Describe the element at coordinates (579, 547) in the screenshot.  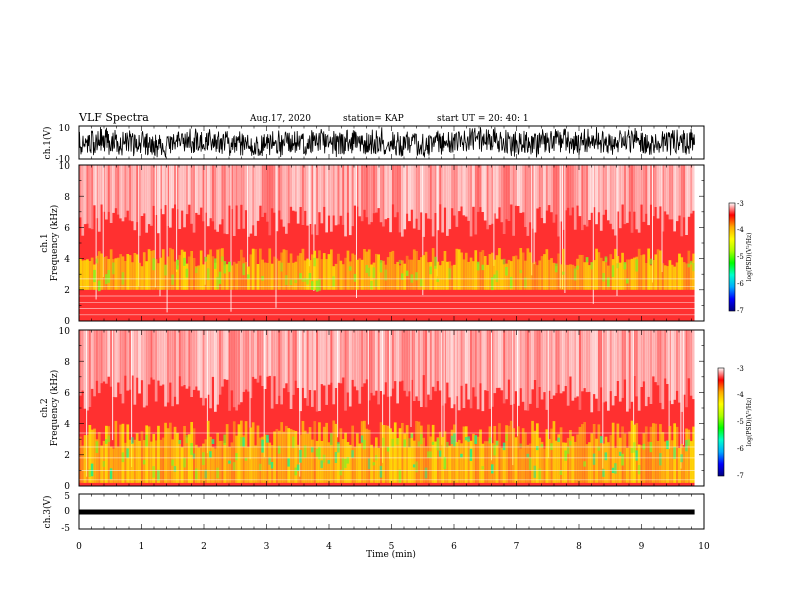
I see `time-axis-tick-label: 8` at that location.